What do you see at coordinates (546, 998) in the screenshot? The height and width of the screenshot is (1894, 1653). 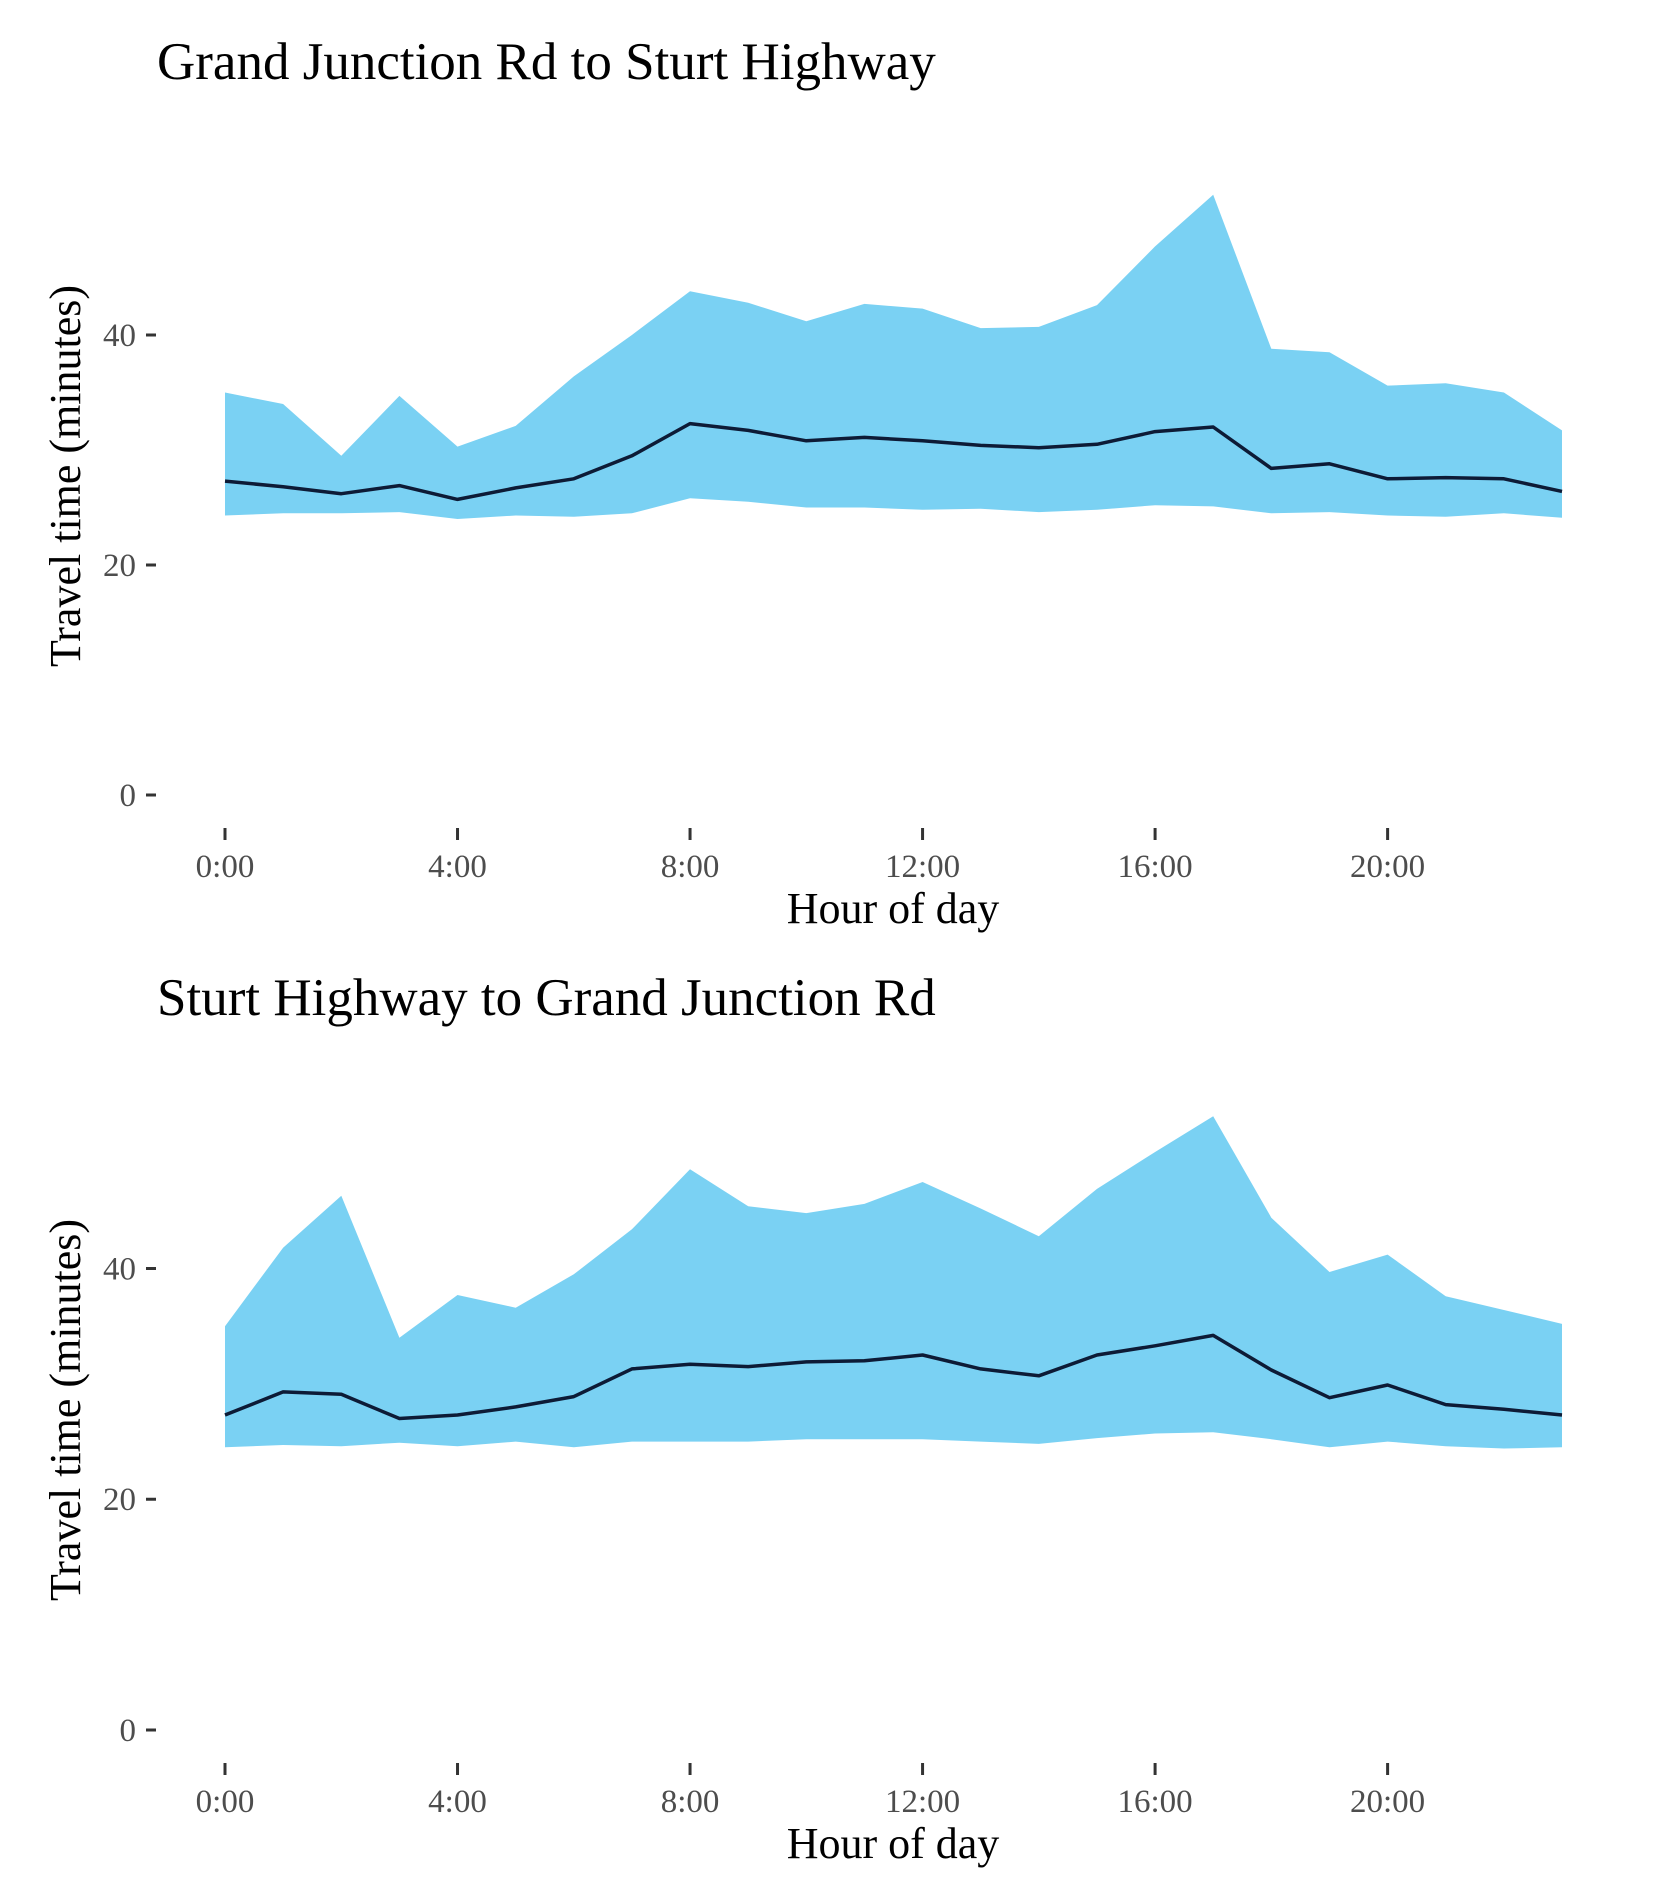 I see `chart-title: Sturt Highway to Grand Junction Rd` at bounding box center [546, 998].